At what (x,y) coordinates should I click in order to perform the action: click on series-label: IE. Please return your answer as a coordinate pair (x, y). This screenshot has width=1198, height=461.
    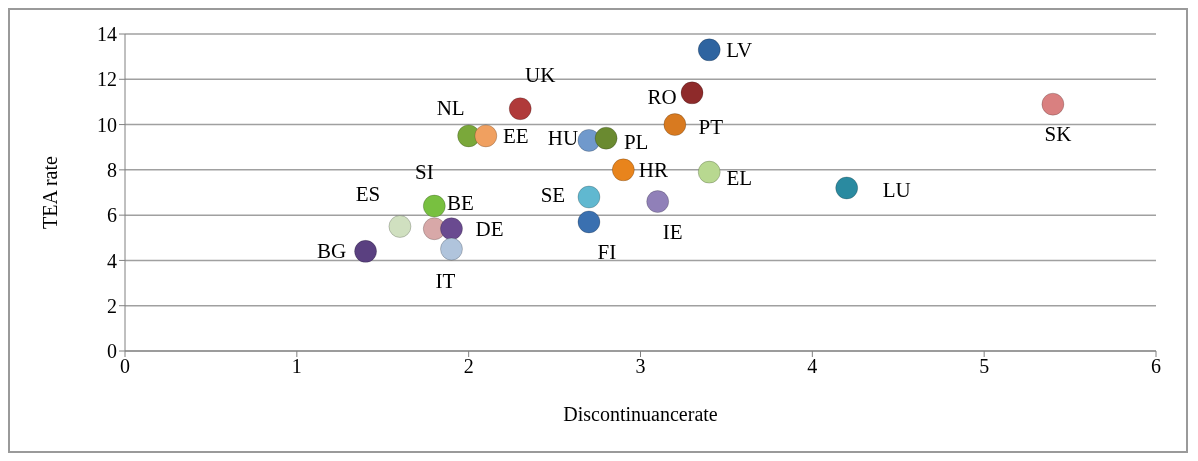
    Looking at the image, I should click on (672, 231).